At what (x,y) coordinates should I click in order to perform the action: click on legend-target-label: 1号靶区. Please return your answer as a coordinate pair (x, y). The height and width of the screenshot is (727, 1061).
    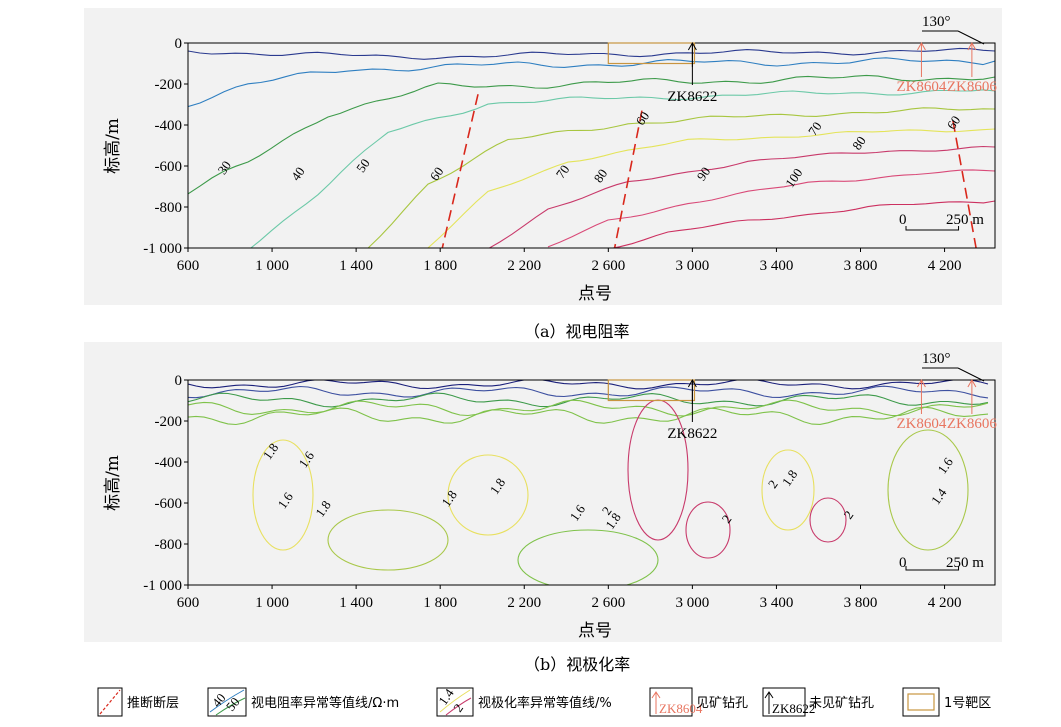
    Looking at the image, I should click on (967, 703).